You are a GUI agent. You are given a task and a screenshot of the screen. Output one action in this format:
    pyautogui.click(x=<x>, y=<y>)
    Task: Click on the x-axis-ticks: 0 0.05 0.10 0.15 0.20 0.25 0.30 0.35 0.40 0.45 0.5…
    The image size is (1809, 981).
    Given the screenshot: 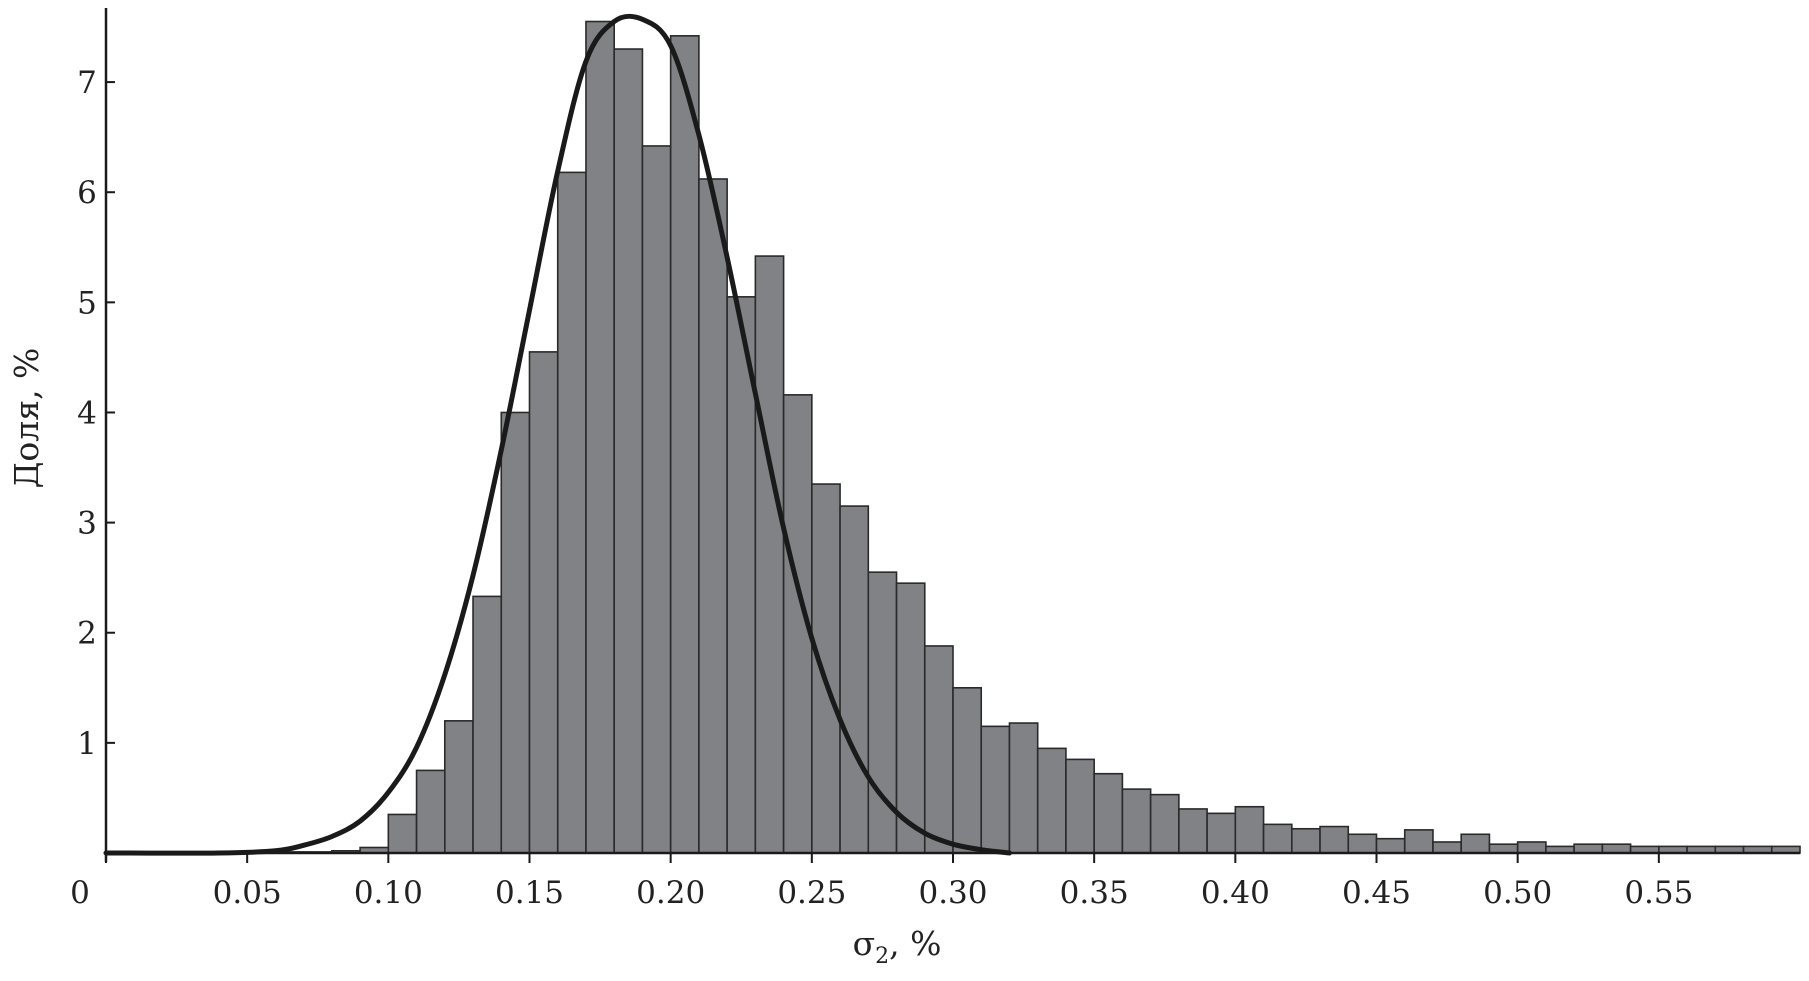 What is the action you would take?
    pyautogui.click(x=881, y=882)
    